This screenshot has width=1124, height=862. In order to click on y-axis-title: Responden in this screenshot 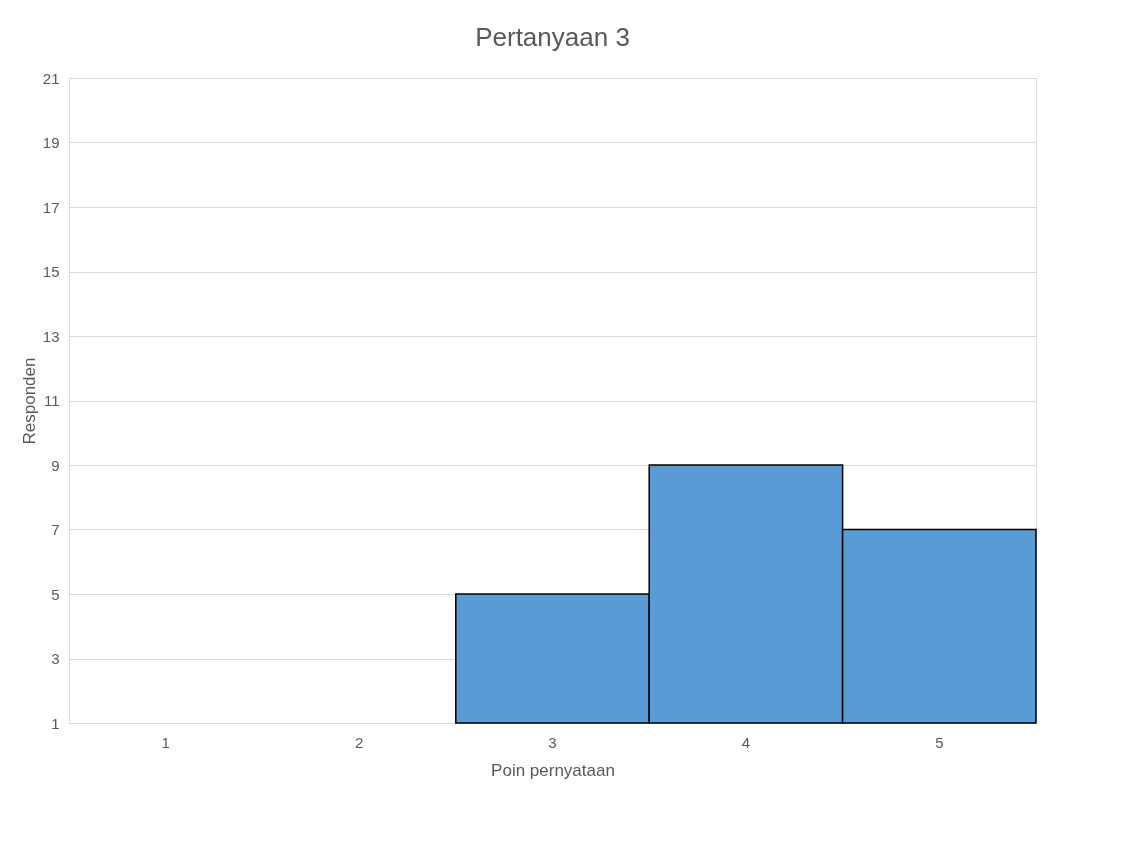, I will do `click(29, 401)`.